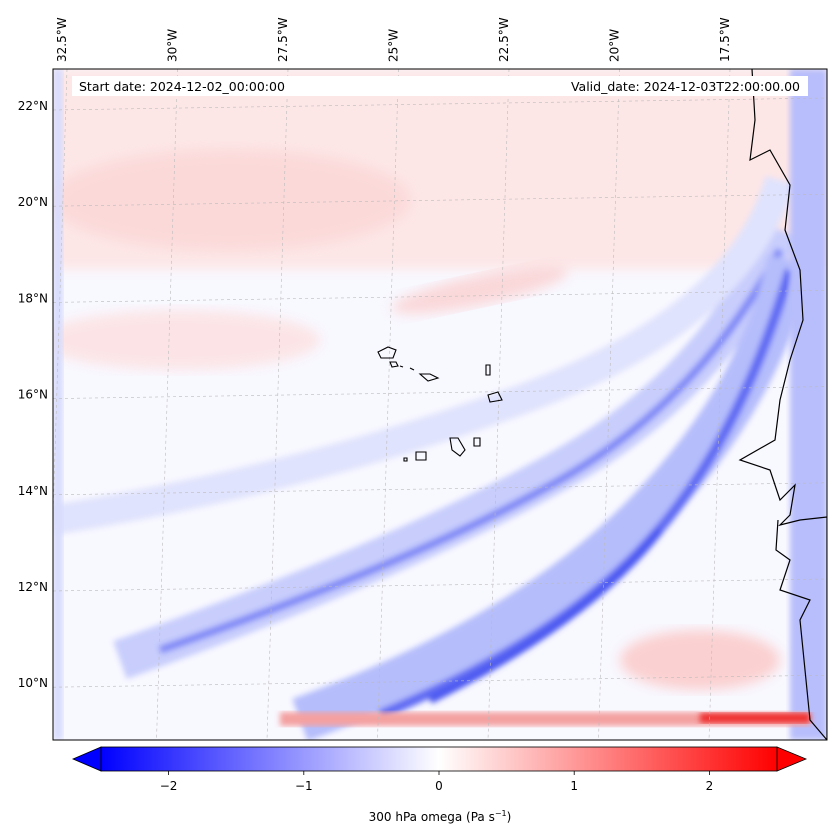  I want to click on lat-tick-label: 20°N, so click(33, 202).